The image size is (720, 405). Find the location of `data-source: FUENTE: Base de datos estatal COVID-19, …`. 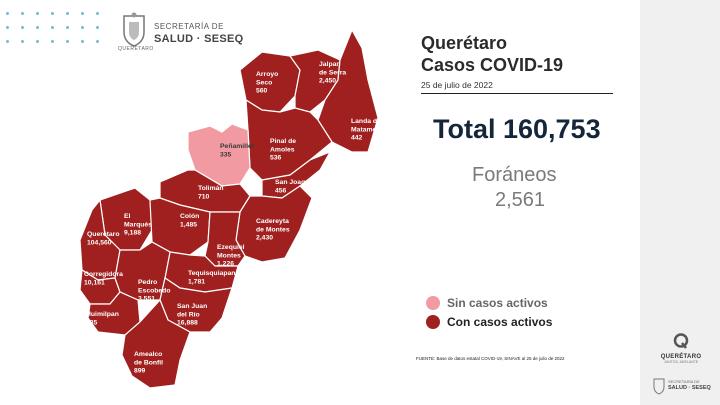

data-source: FUENTE: Base de datos estatal COVID-19, … is located at coordinates (490, 358).